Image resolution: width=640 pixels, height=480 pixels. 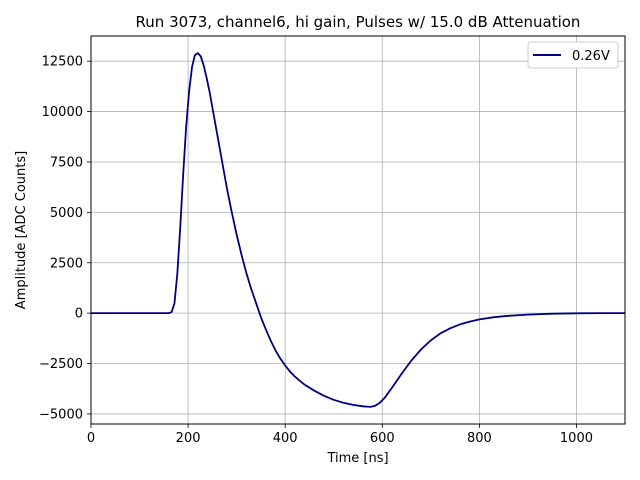 I want to click on y-axis-label: Amplitude [ADC Counts], so click(x=21, y=230).